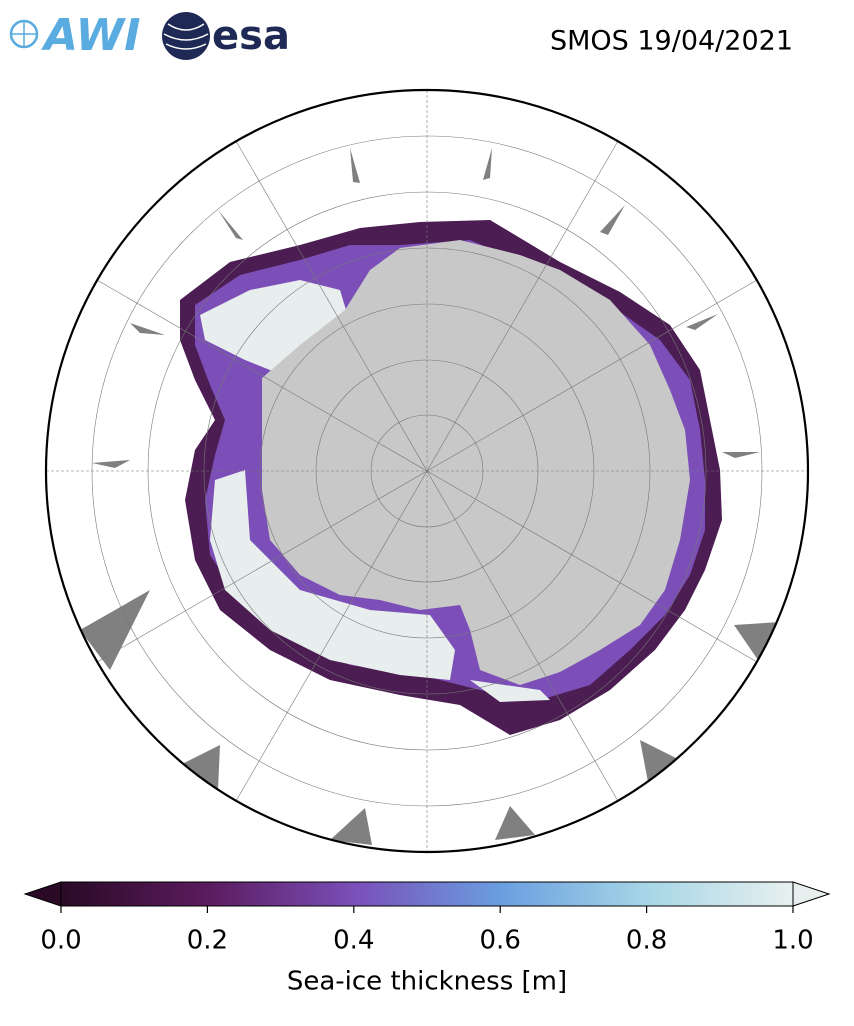  I want to click on colorbar-extend-low, so click(42, 894).